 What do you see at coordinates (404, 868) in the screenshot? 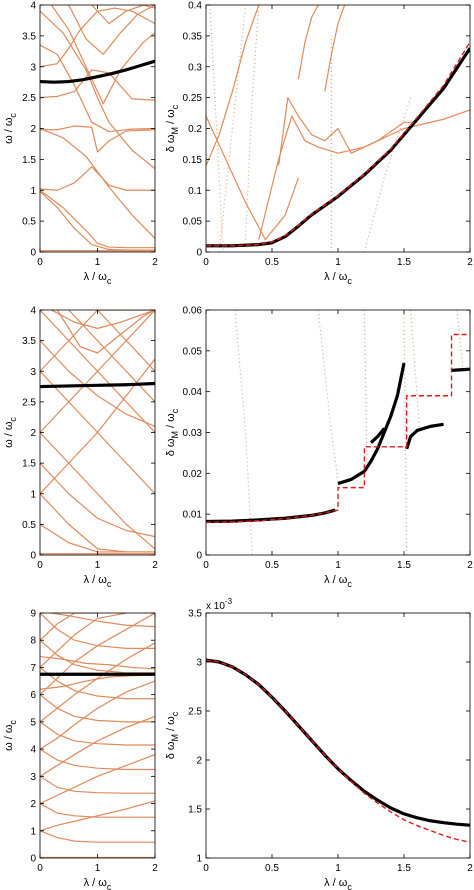
I see `x-tick-label: 1.5` at bounding box center [404, 868].